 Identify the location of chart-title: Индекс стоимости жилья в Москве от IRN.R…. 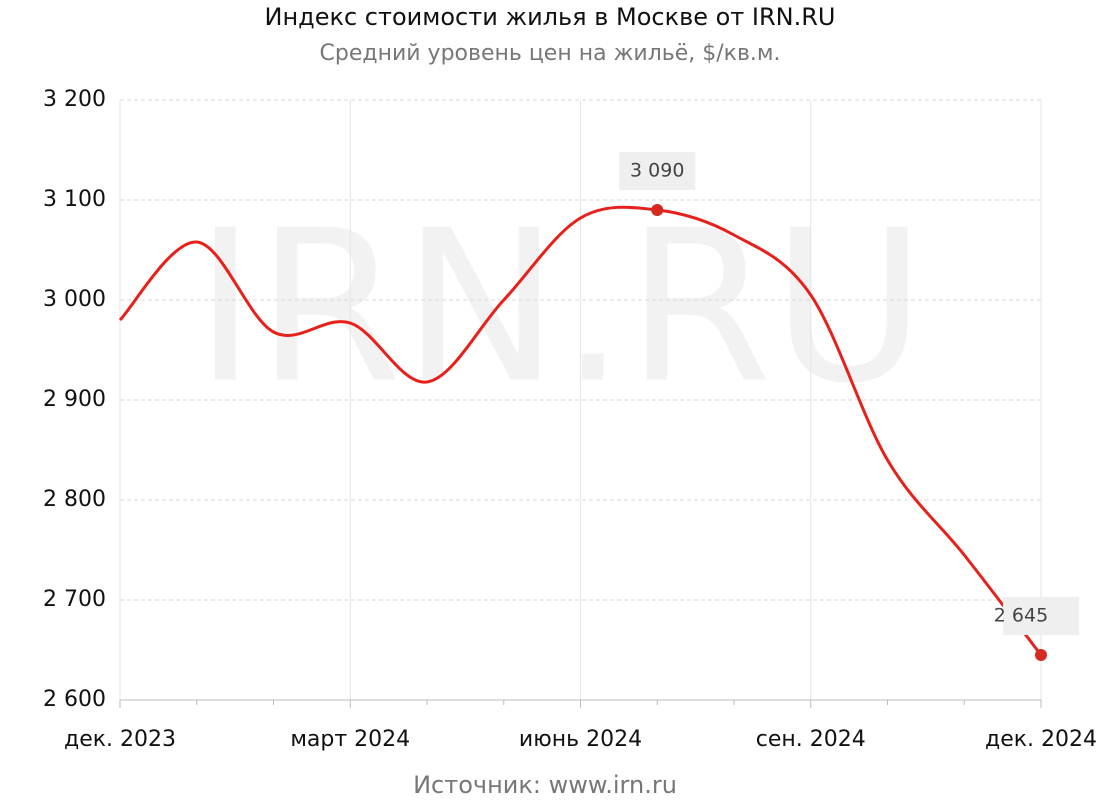
(549, 17).